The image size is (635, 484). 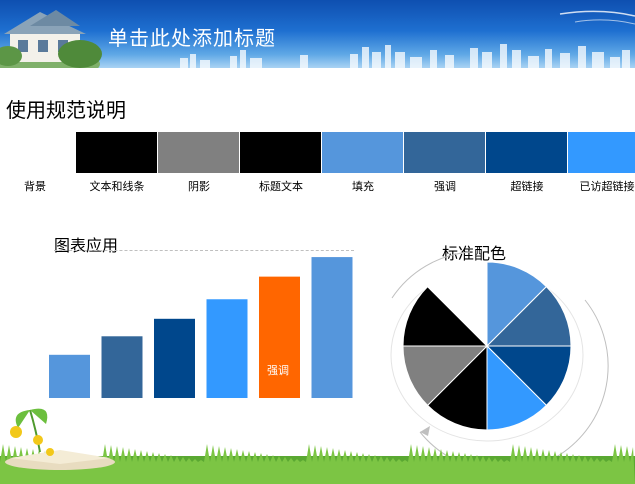 I want to click on swatch-label-accent: 强调, so click(x=445, y=186).